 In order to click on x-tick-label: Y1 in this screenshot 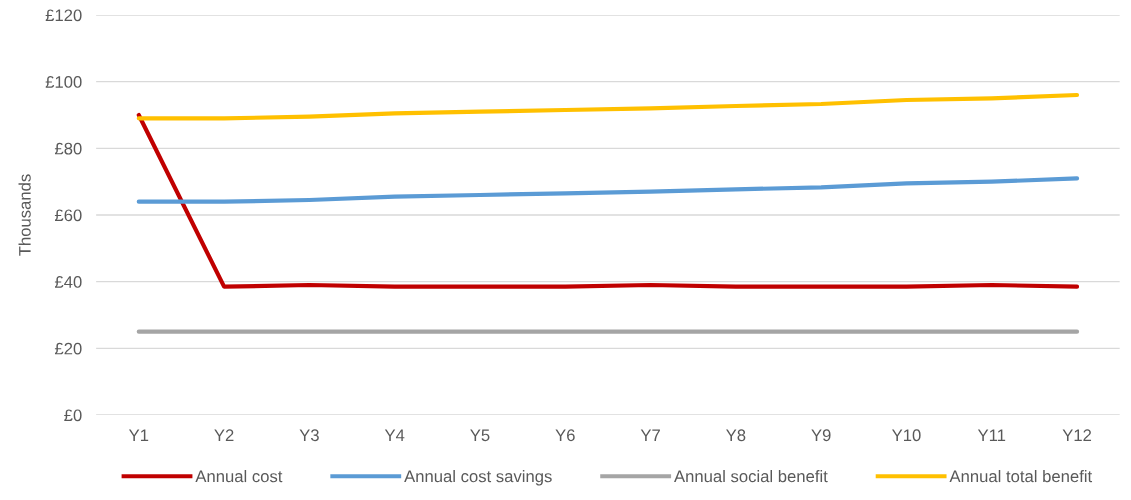, I will do `click(138, 435)`.